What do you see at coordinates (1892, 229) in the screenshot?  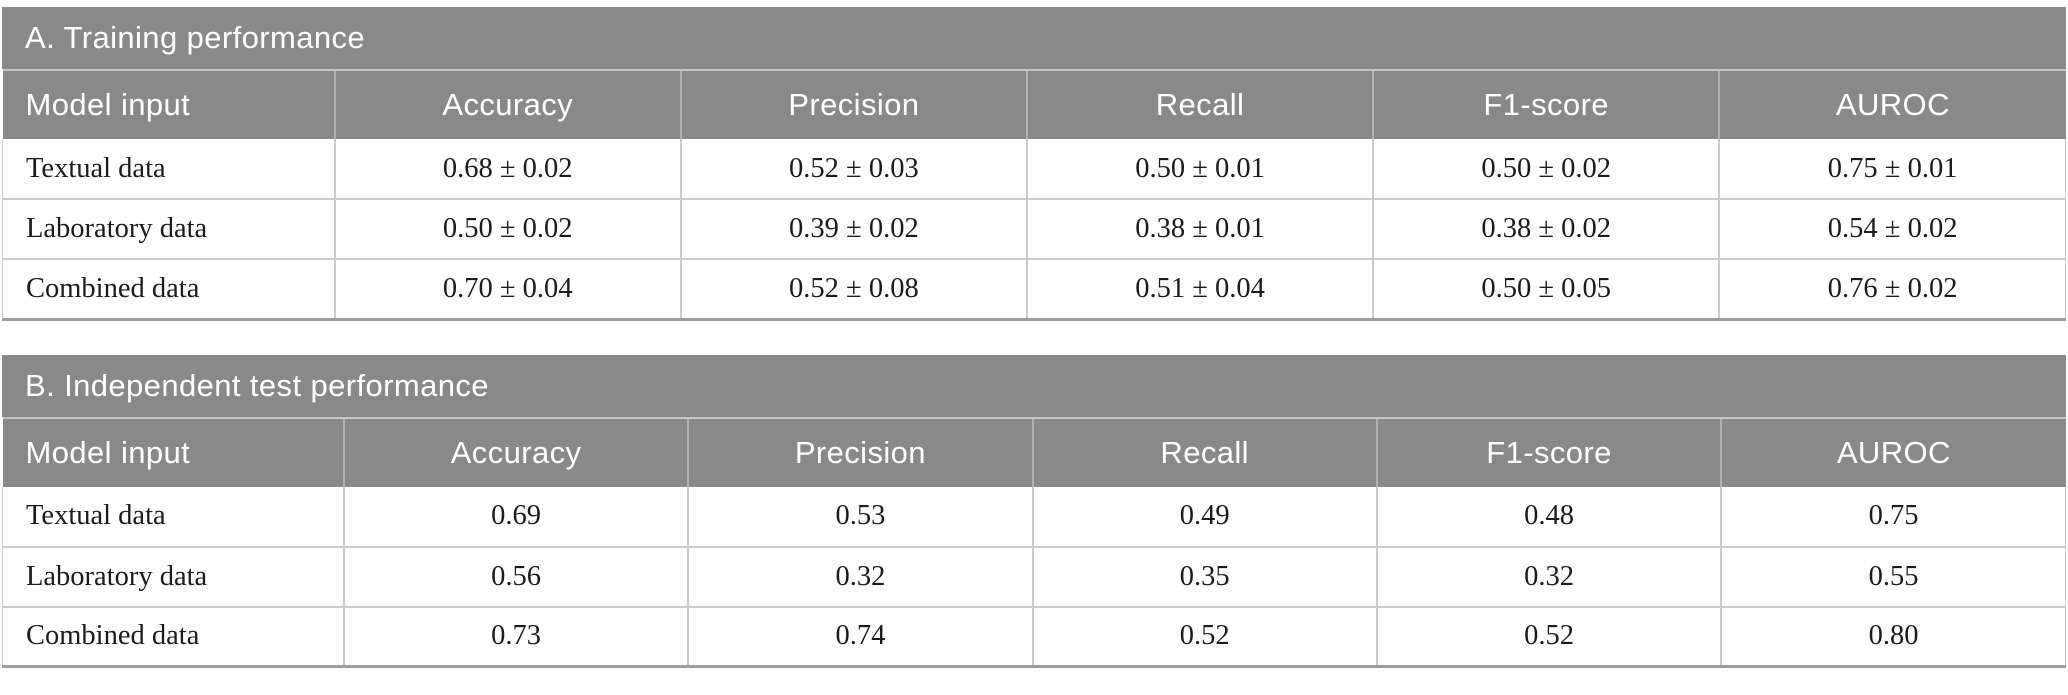 I see `value-cell: 0.54 ± 0.02` at bounding box center [1892, 229].